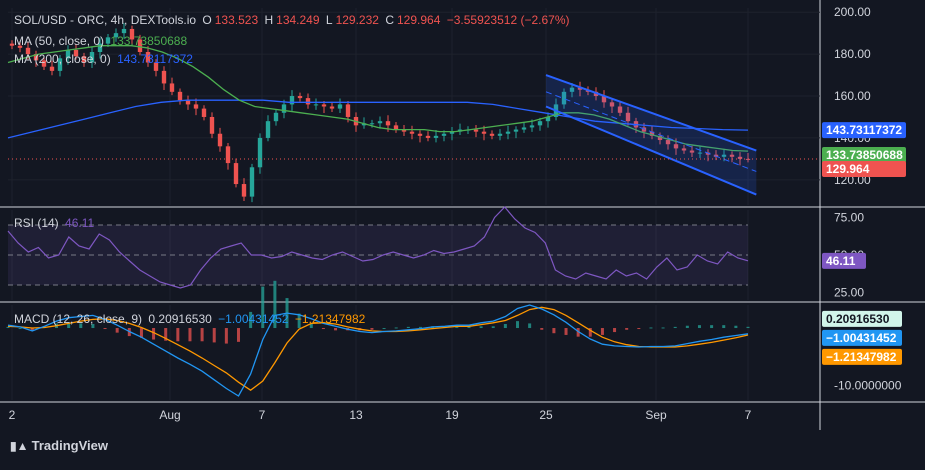 The height and width of the screenshot is (470, 925). What do you see at coordinates (841, 261) in the screenshot?
I see `rsi-badge-label: 46.11` at bounding box center [841, 261].